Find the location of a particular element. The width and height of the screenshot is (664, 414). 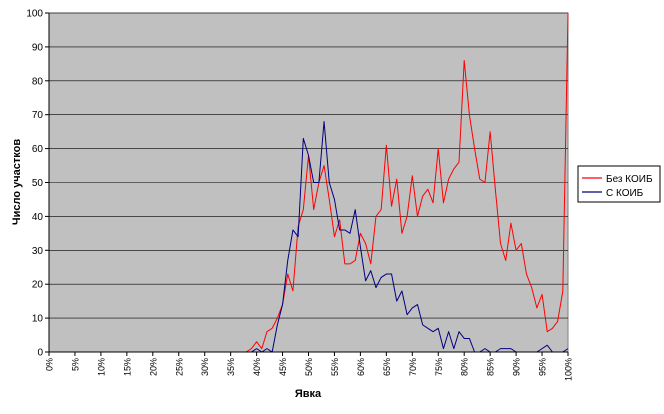

ytick-label-50: 50 is located at coordinates (38, 183).